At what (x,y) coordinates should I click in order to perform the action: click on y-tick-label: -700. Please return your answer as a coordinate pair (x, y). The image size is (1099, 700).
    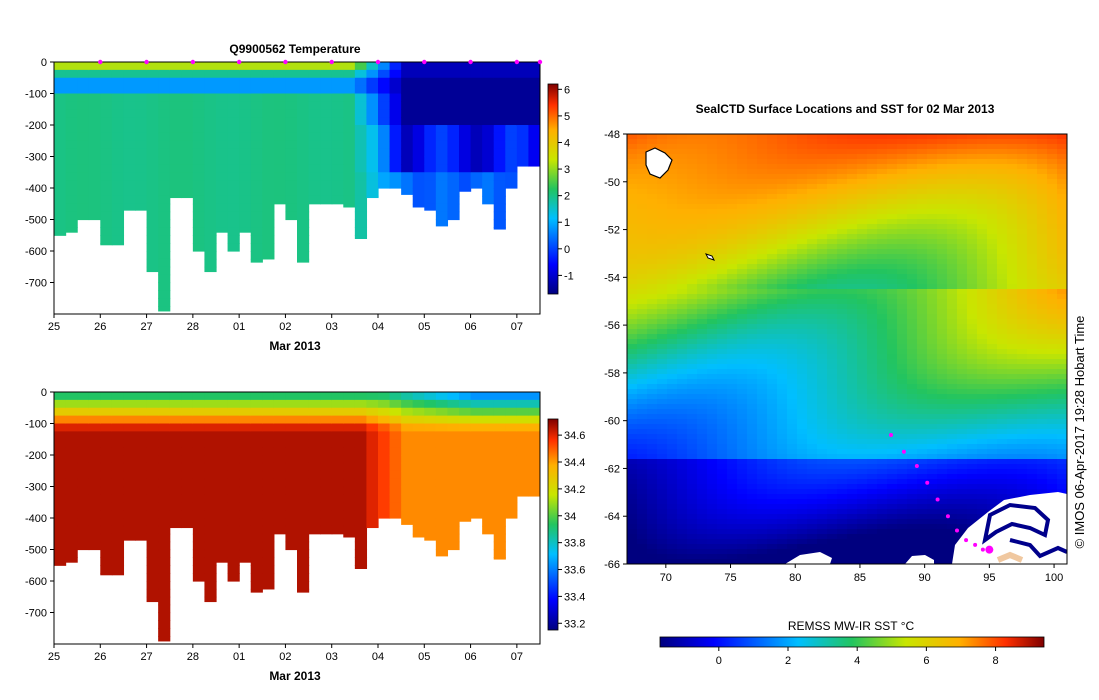
    Looking at the image, I should click on (36, 284).